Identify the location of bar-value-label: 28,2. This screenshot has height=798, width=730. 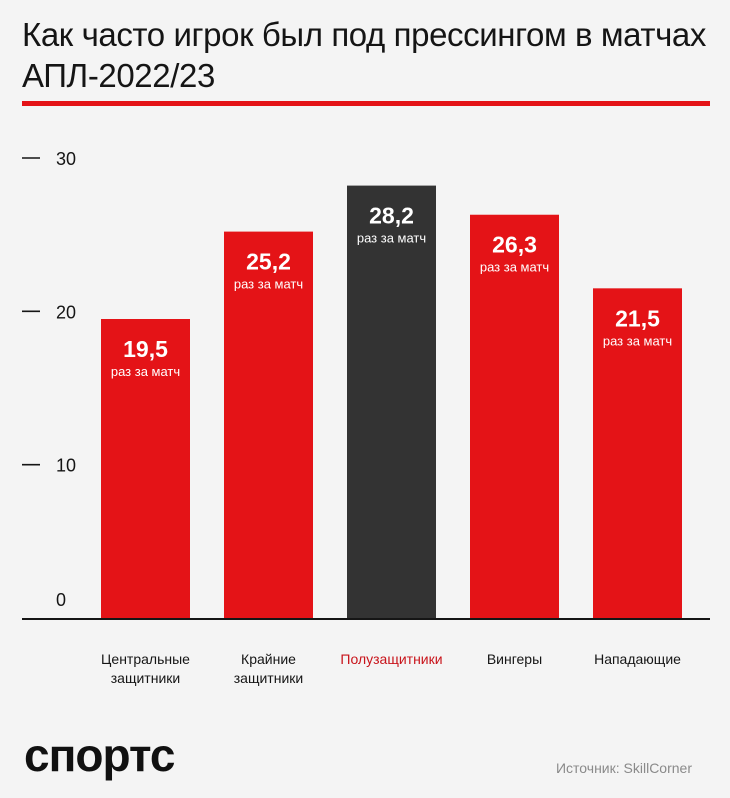
(391, 216).